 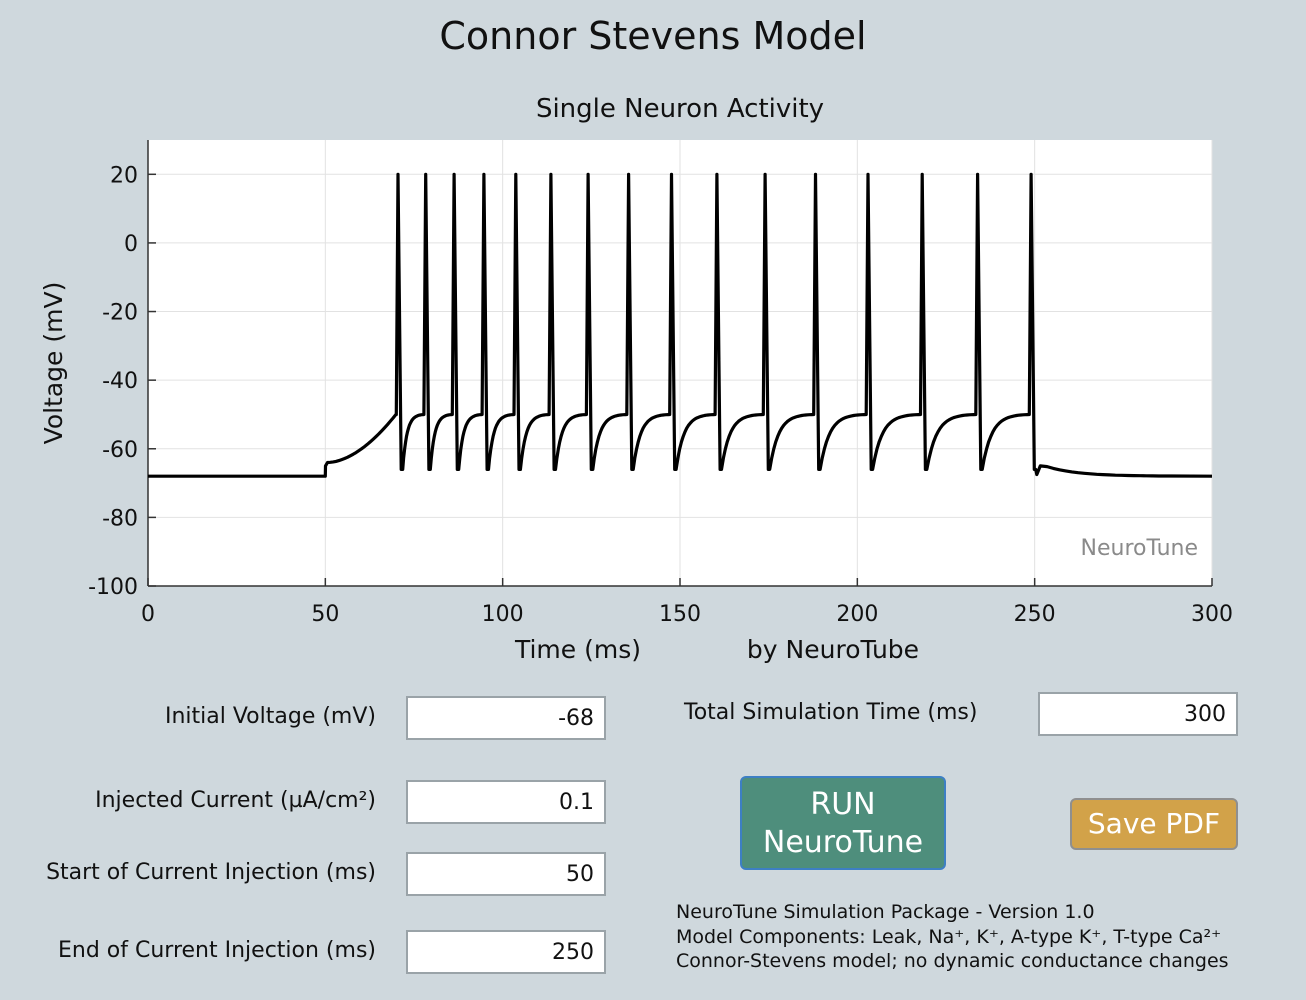 What do you see at coordinates (270, 716) in the screenshot?
I see `initial-voltage-label: Initial Voltage (mV)` at bounding box center [270, 716].